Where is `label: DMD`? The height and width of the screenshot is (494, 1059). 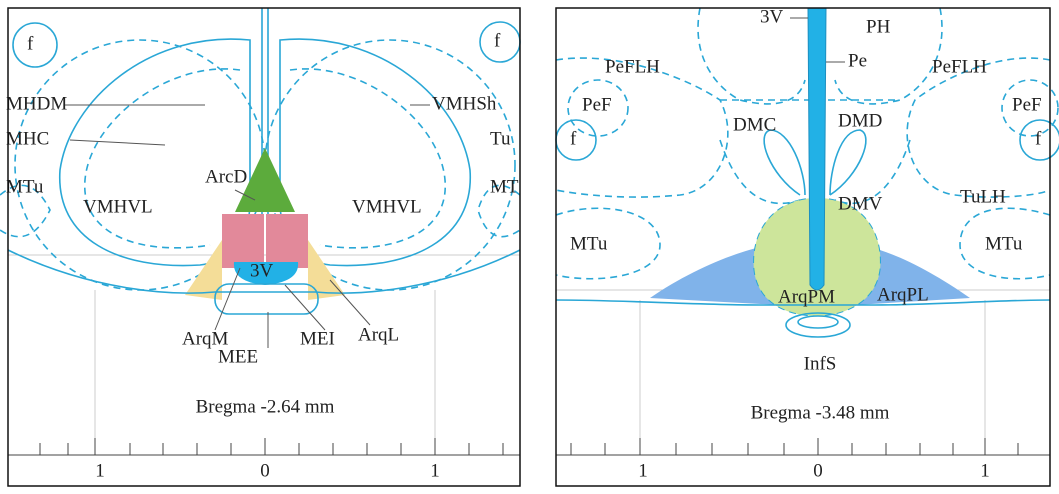
label: DMD is located at coordinates (860, 120).